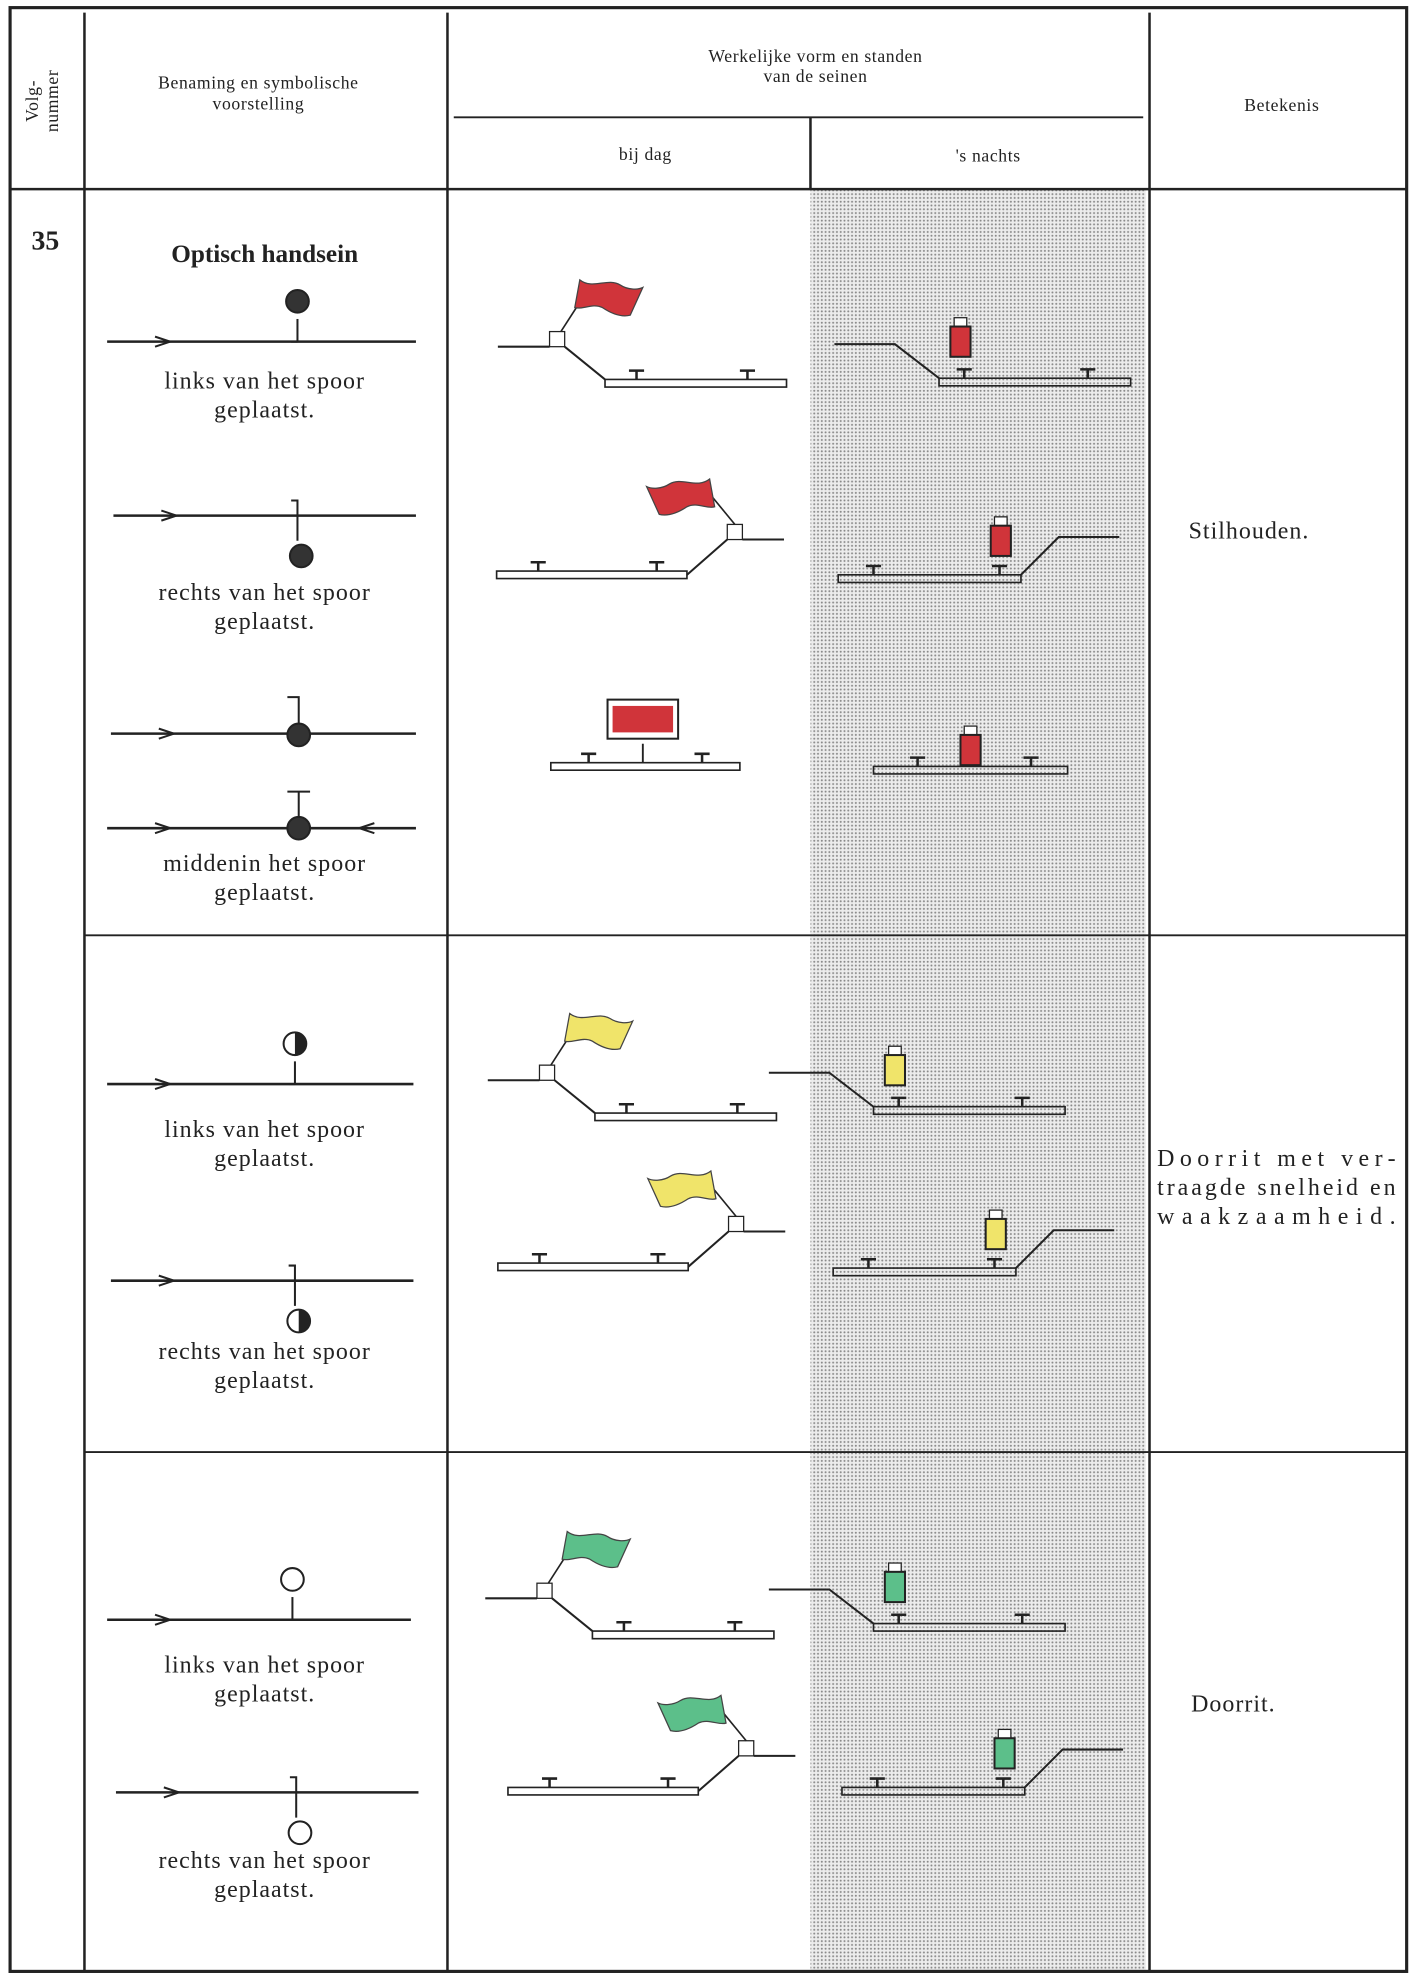 The width and height of the screenshot is (1418, 1974). What do you see at coordinates (1249, 531) in the screenshot?
I see `meaning: Stilhouden.` at bounding box center [1249, 531].